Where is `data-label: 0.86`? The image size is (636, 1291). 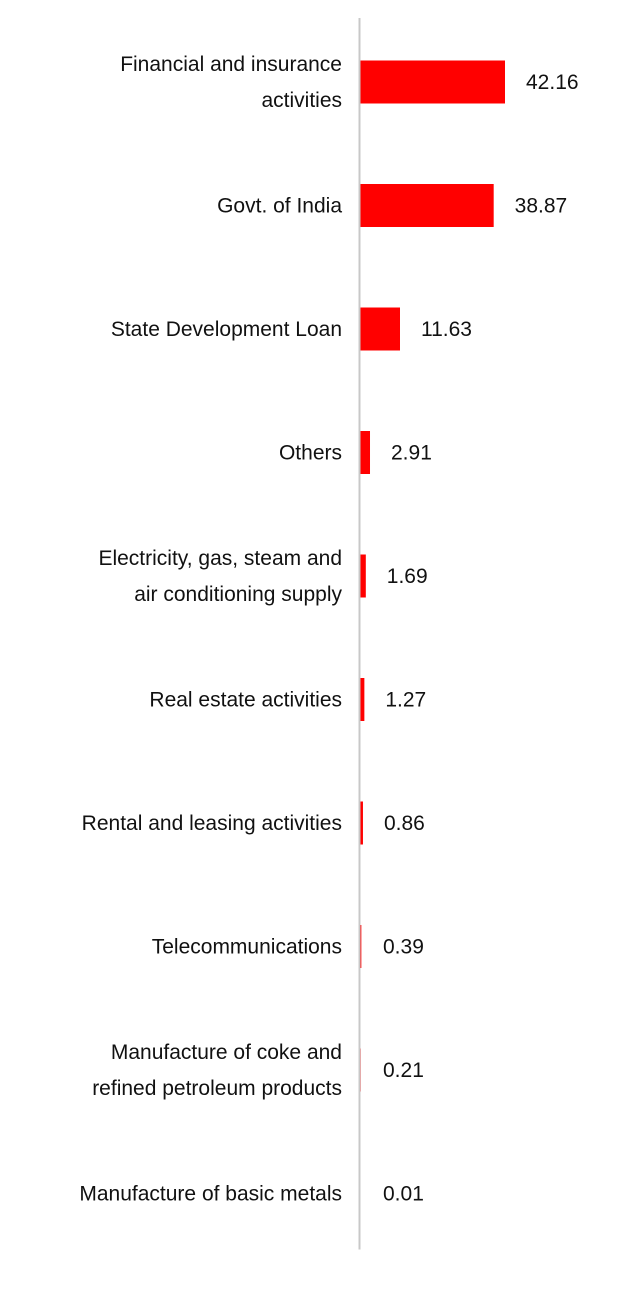
data-label: 0.86 is located at coordinates (404, 823).